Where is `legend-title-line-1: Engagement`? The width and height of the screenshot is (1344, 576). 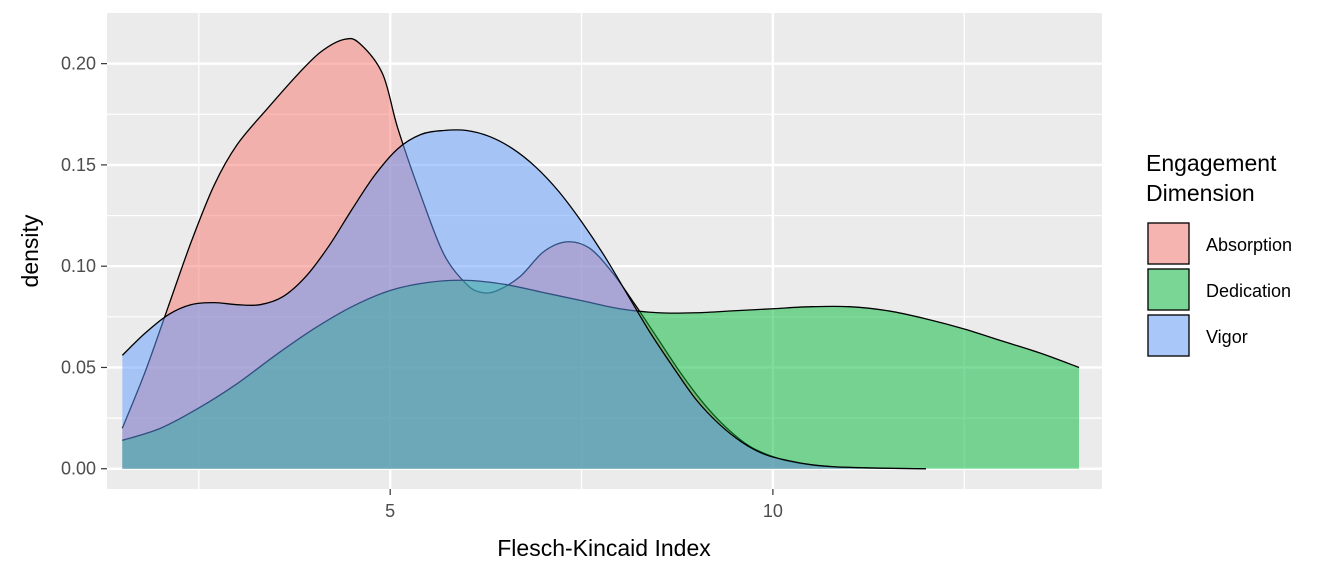
legend-title-line-1: Engagement is located at coordinates (1211, 163).